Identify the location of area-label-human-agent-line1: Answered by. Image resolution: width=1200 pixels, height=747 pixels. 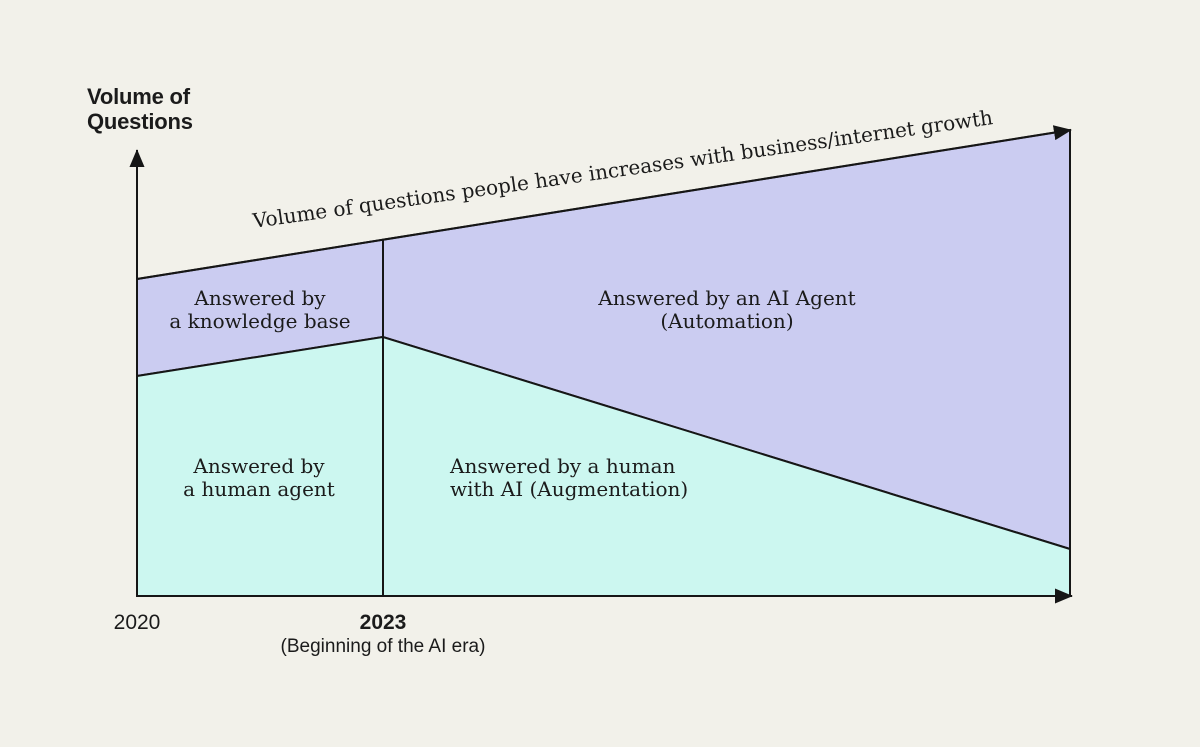
(259, 466).